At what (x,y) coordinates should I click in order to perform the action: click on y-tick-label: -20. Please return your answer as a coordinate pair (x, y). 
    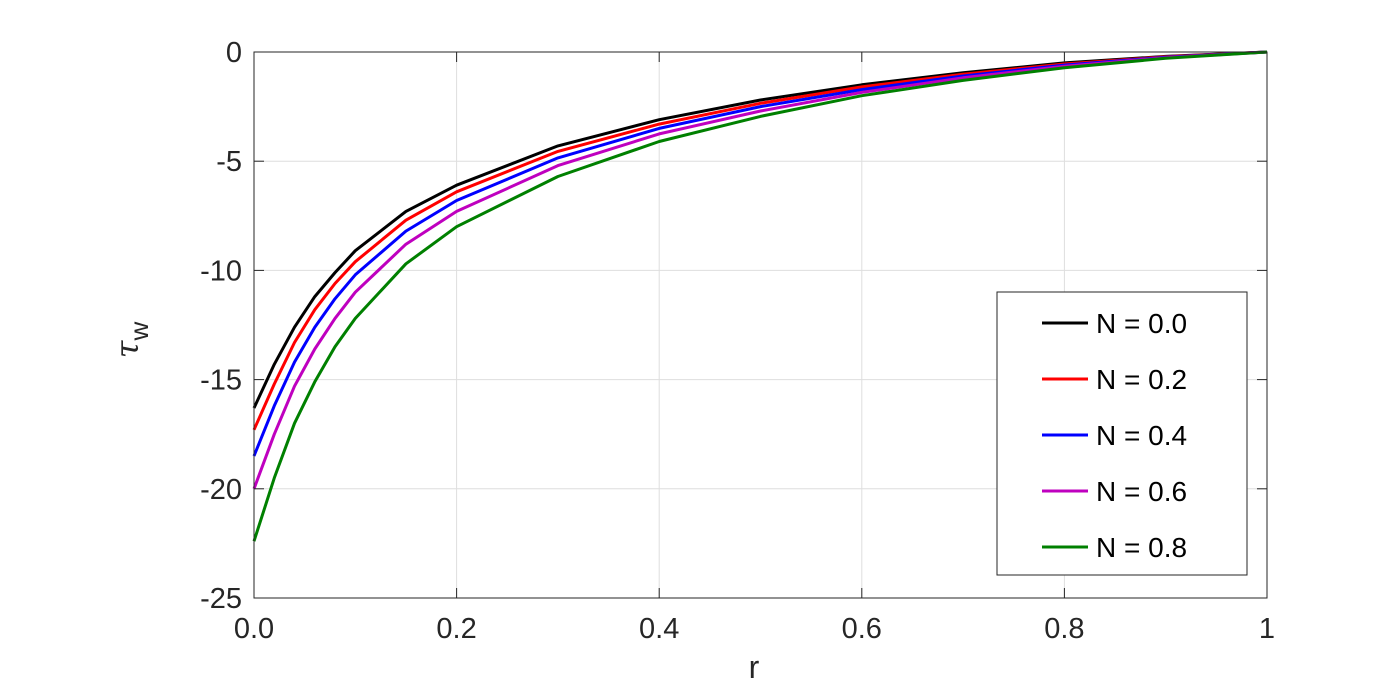
    Looking at the image, I should click on (221, 490).